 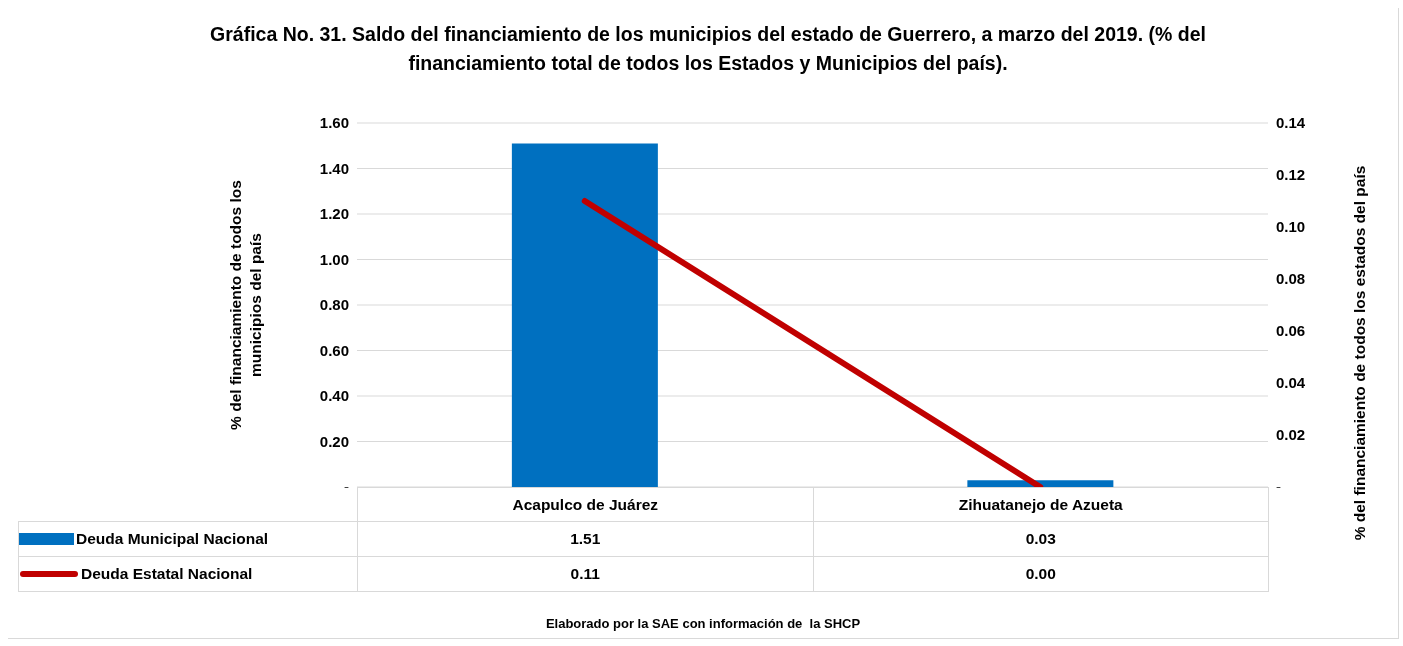 What do you see at coordinates (1291, 383) in the screenshot?
I see `y2-tick-label: 0.04` at bounding box center [1291, 383].